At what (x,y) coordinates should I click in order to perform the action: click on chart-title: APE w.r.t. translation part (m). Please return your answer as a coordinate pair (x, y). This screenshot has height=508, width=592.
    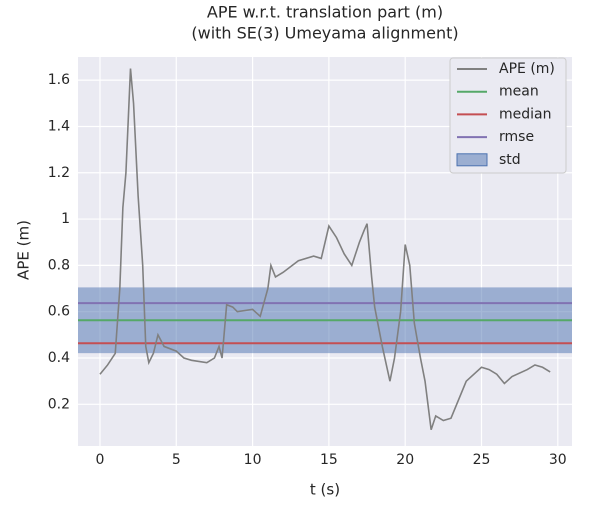
    Looking at the image, I should click on (325, 12).